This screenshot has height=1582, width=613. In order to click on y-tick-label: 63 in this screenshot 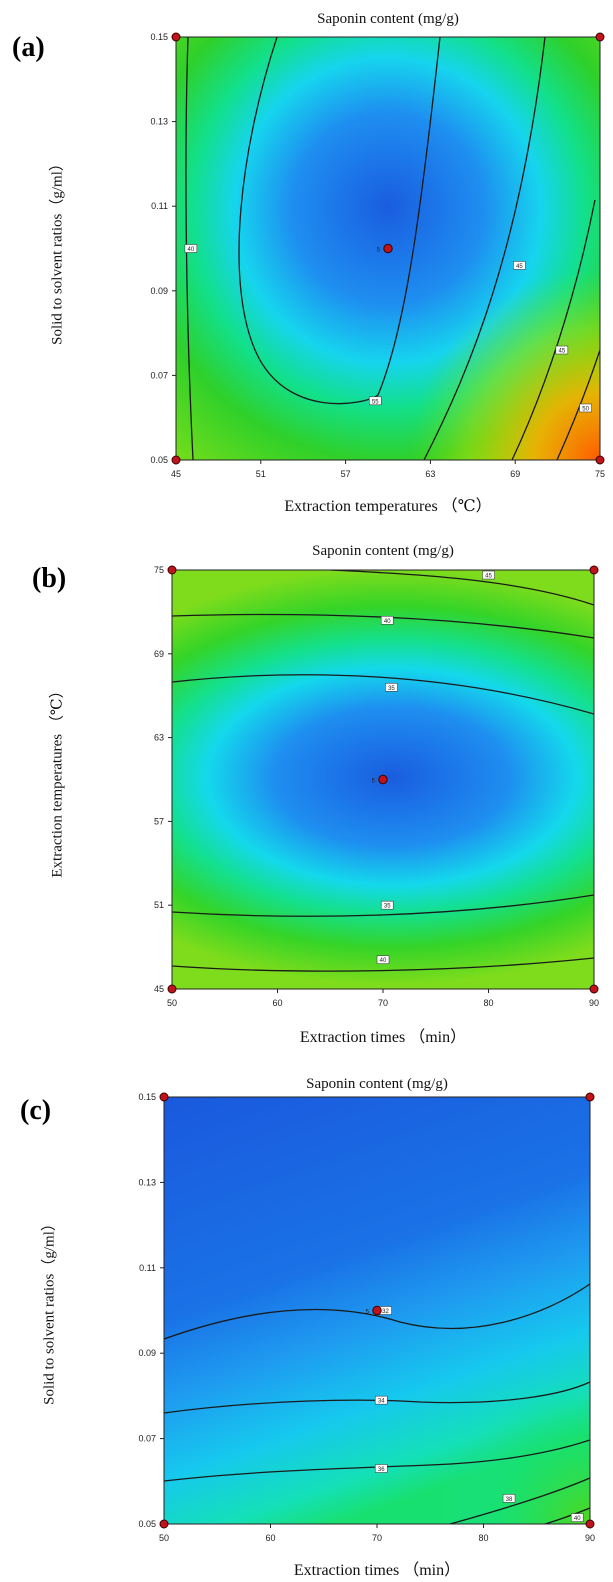, I will do `click(159, 738)`.